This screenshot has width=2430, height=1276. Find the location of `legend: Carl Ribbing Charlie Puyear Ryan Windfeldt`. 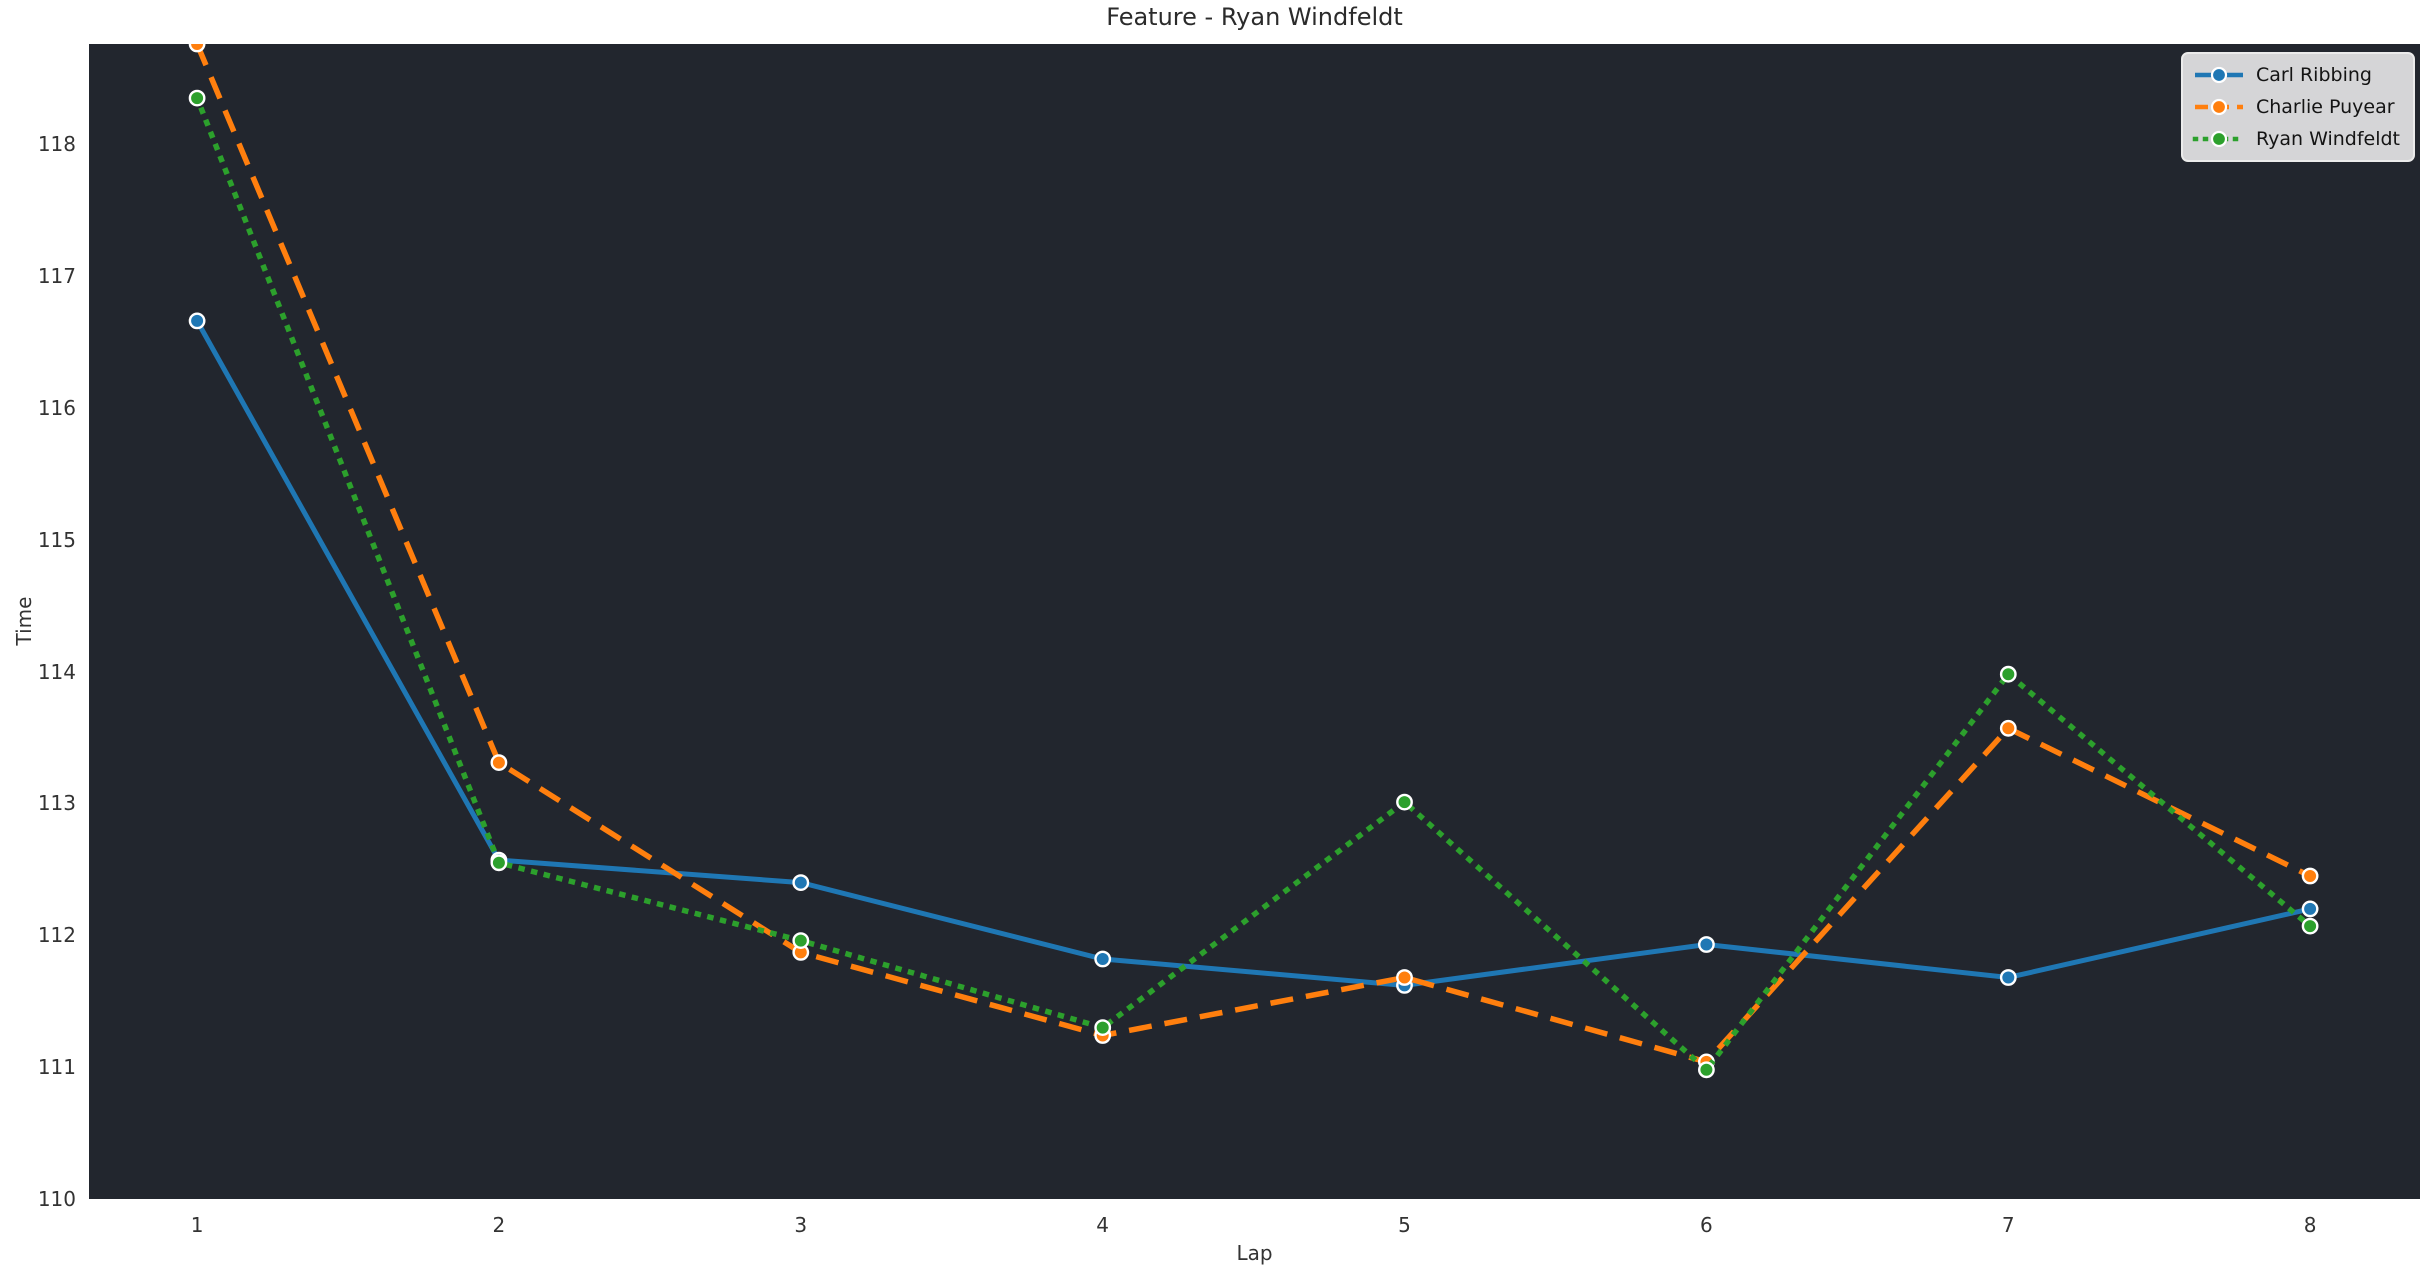

legend: Carl Ribbing Charlie Puyear Ryan Windfeldt is located at coordinates (2297, 107).